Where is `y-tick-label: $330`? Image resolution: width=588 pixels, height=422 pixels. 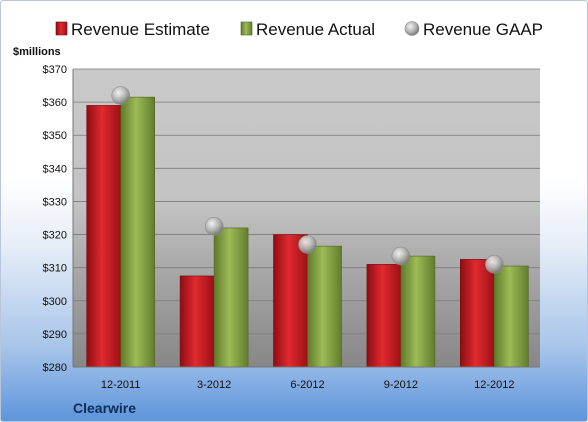
y-tick-label: $330 is located at coordinates (55, 202).